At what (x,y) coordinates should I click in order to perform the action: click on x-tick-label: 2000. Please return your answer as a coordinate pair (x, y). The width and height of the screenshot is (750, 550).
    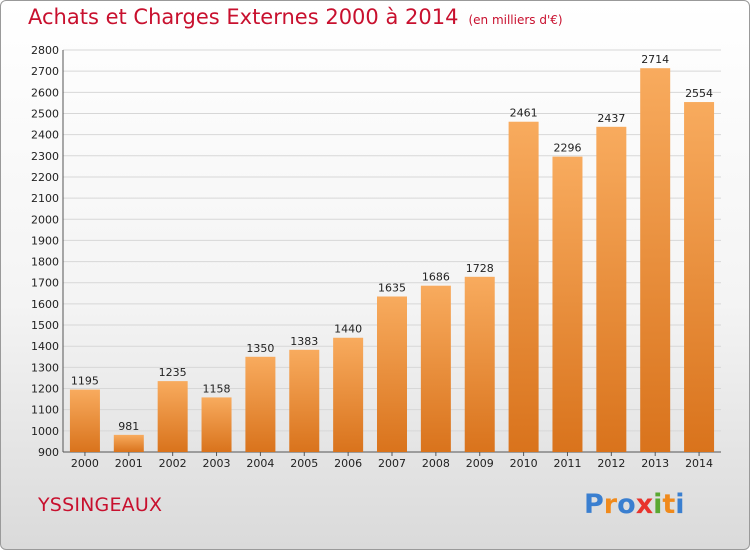
    Looking at the image, I should click on (85, 463).